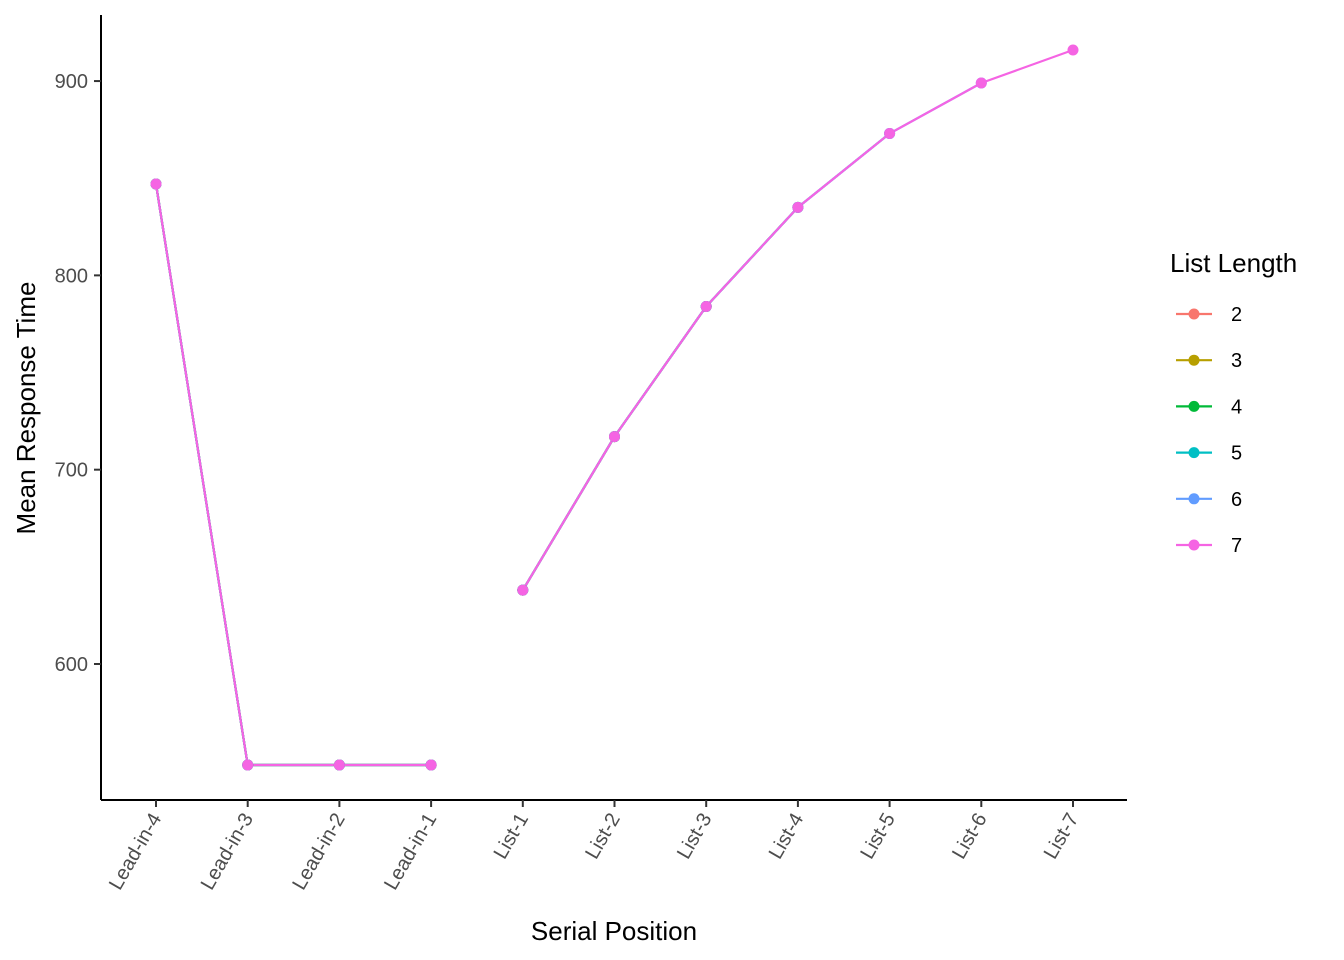  I want to click on x-tick-label: List-7, so click(1062, 836).